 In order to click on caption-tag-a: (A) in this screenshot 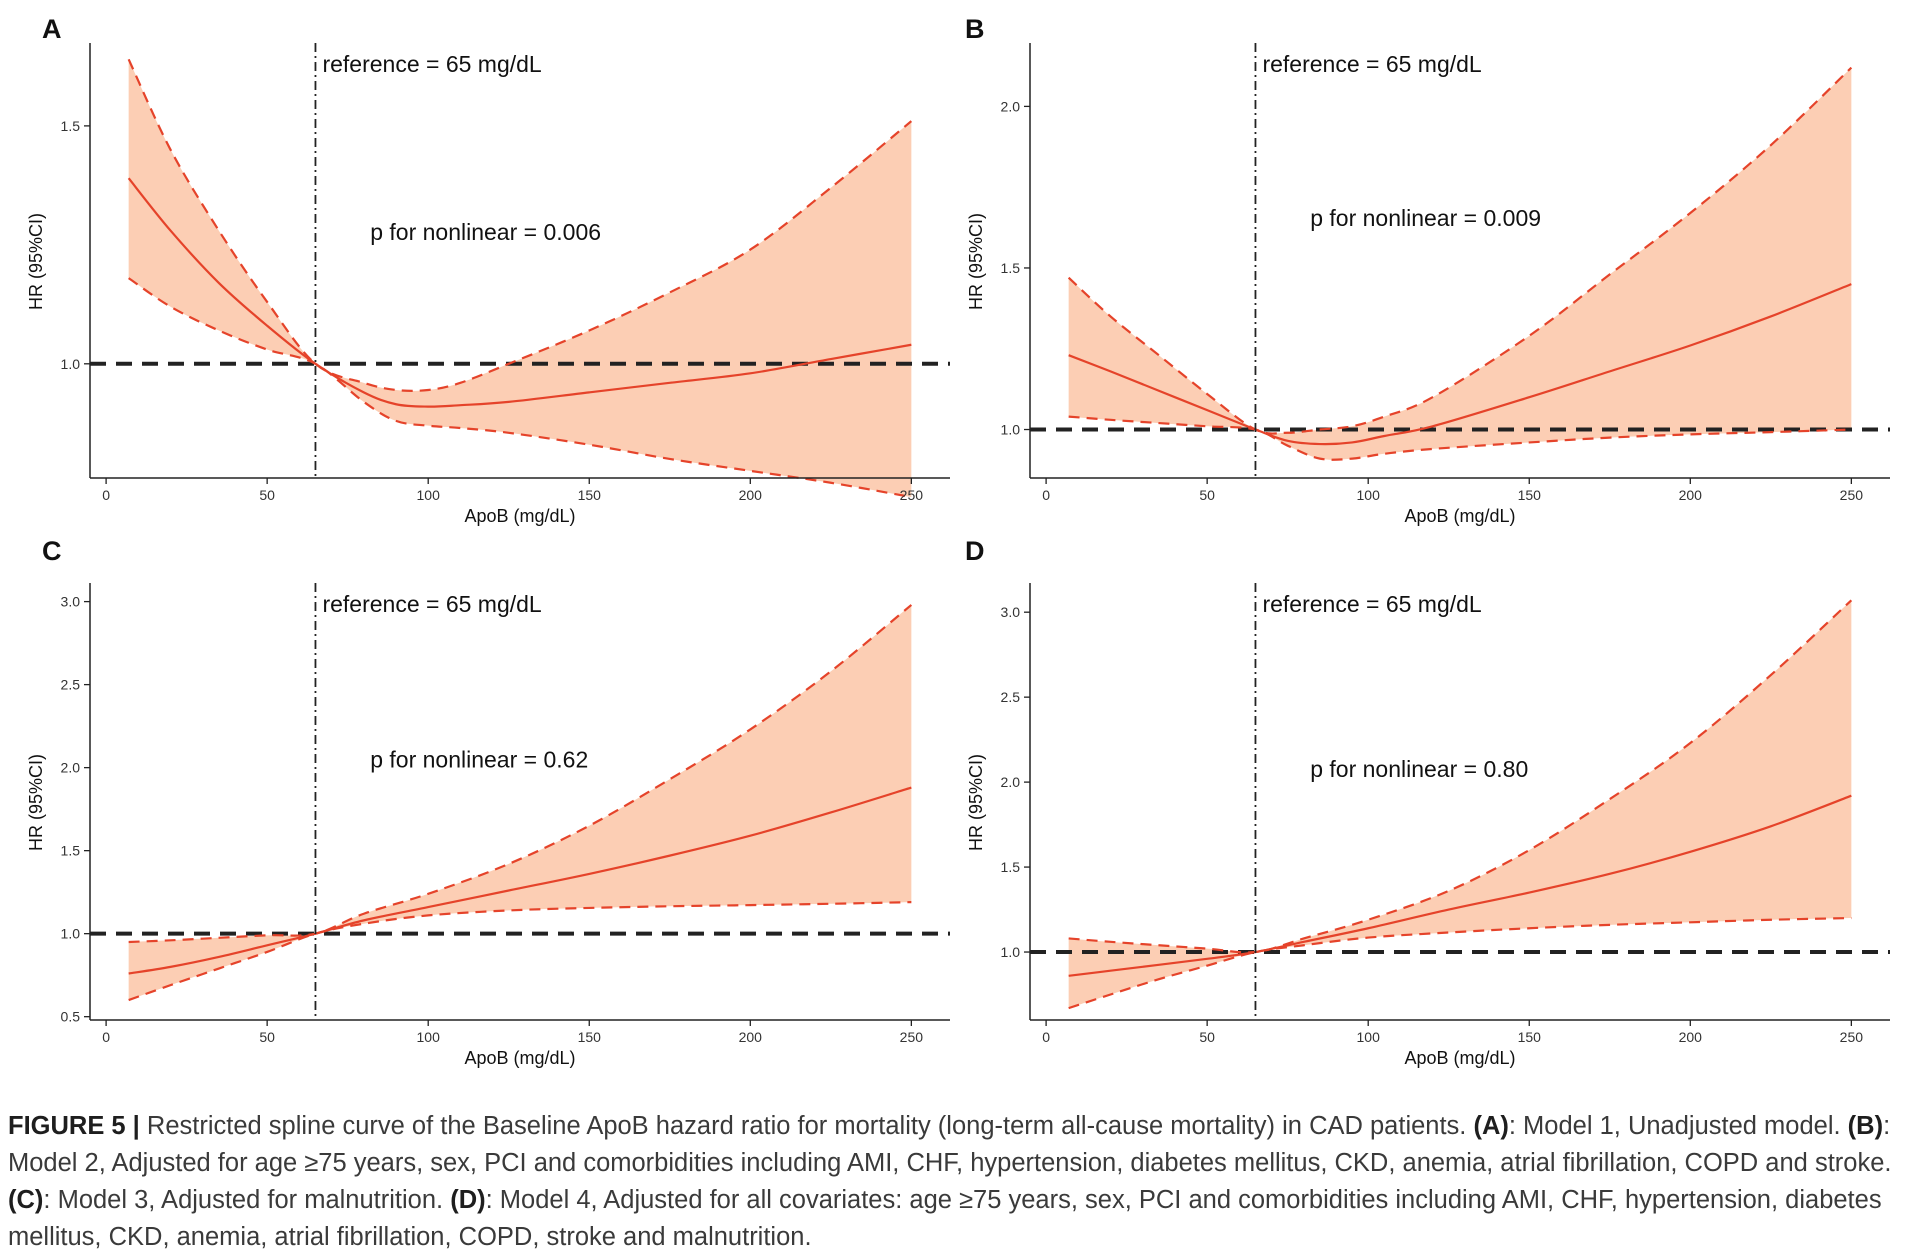, I will do `click(1491, 1126)`.